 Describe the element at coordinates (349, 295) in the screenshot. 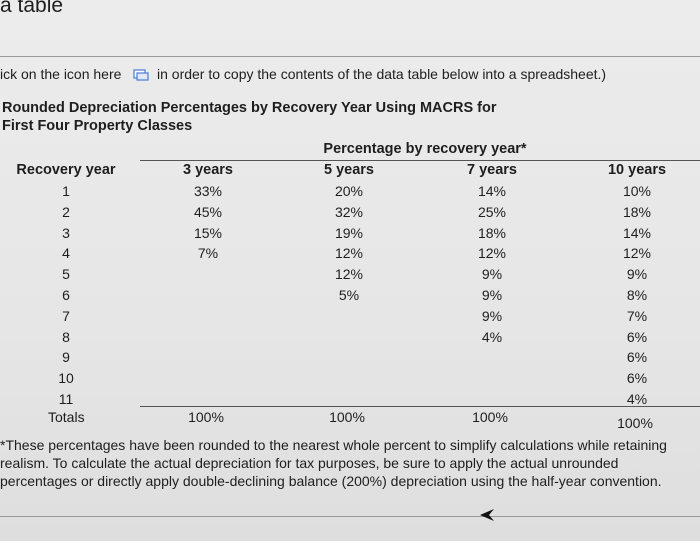

I see `table-cell: 5%` at that location.